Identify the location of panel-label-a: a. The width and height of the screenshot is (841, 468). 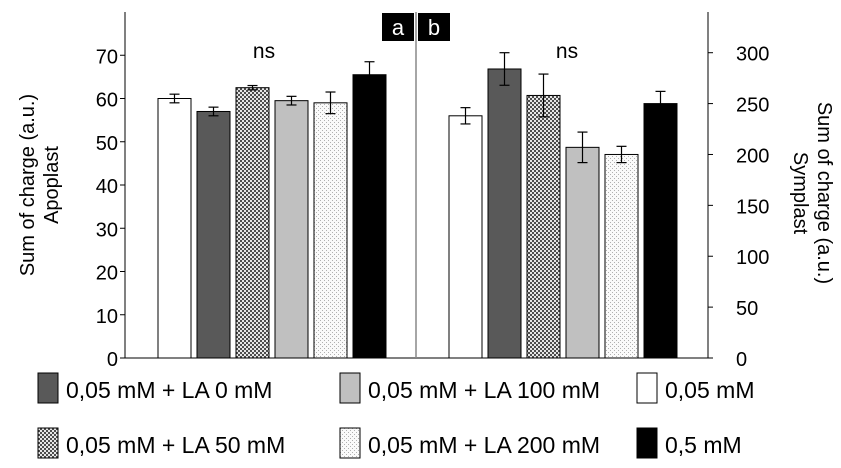
(398, 27).